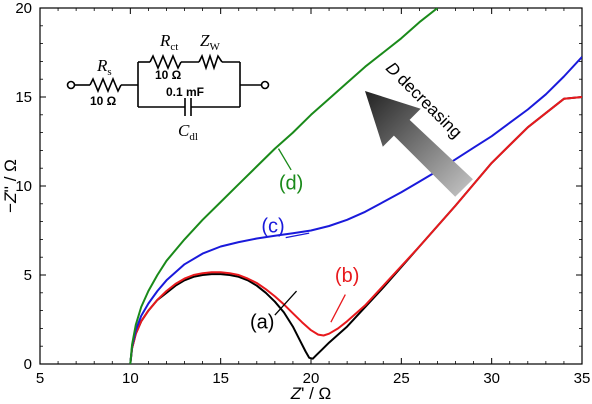 Image resolution: width=592 pixels, height=404 pixels. I want to click on d-decreasing-arrow: Ddecreasing, so click(419, 127).